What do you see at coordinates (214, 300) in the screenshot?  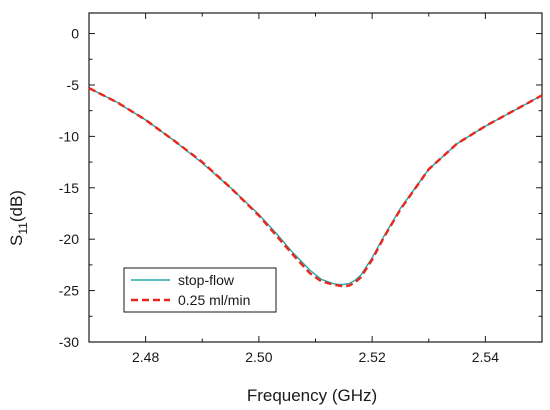 I see `legend-label-flow: 0.25 ml/min` at bounding box center [214, 300].